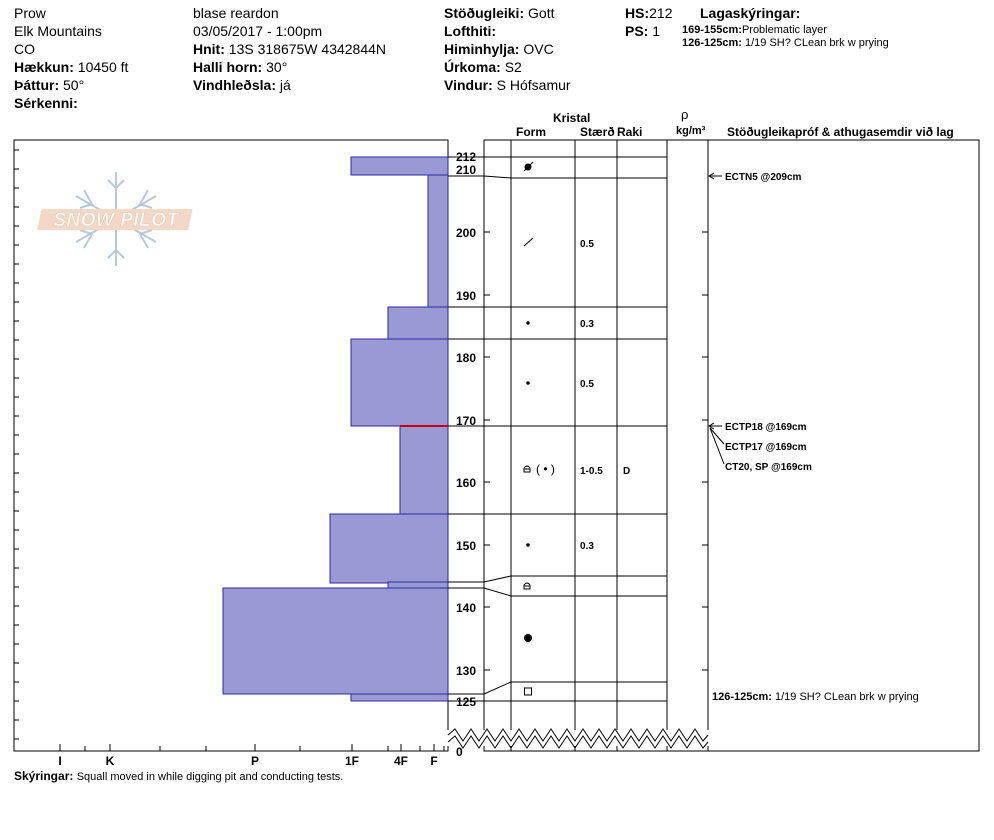 This screenshot has height=840, width=994. I want to click on hardness-label-4f: 4F, so click(401, 761).